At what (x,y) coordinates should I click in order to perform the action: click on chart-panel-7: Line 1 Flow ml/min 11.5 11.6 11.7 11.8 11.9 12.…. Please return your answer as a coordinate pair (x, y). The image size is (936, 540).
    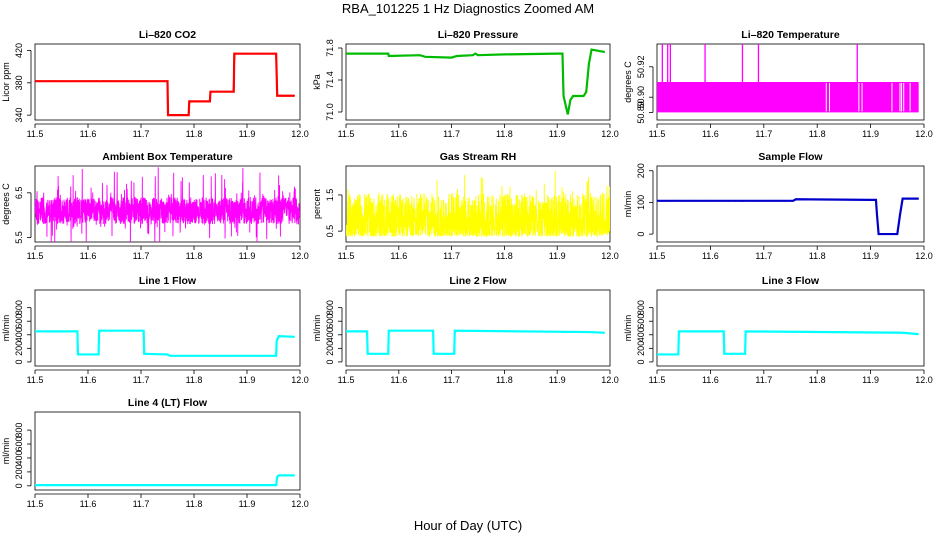
    Looking at the image, I should click on (155, 330).